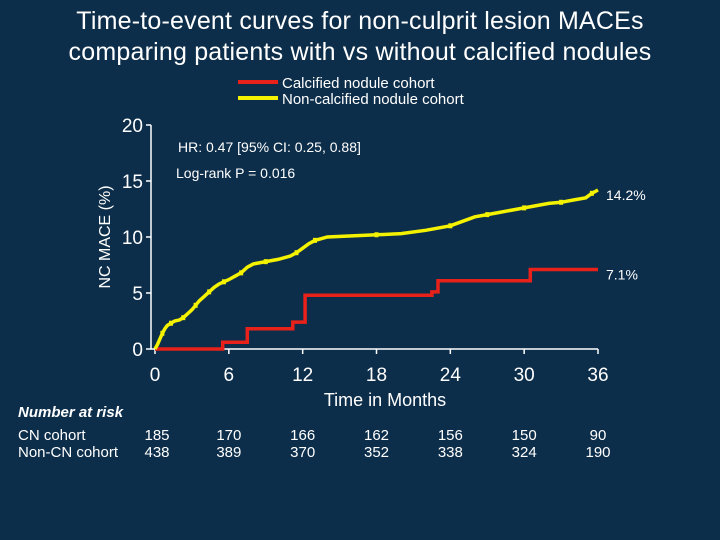 The image size is (720, 540). Describe the element at coordinates (358, 83) in the screenshot. I see `legend-label-calcified: Calcified nodule cohort` at that location.